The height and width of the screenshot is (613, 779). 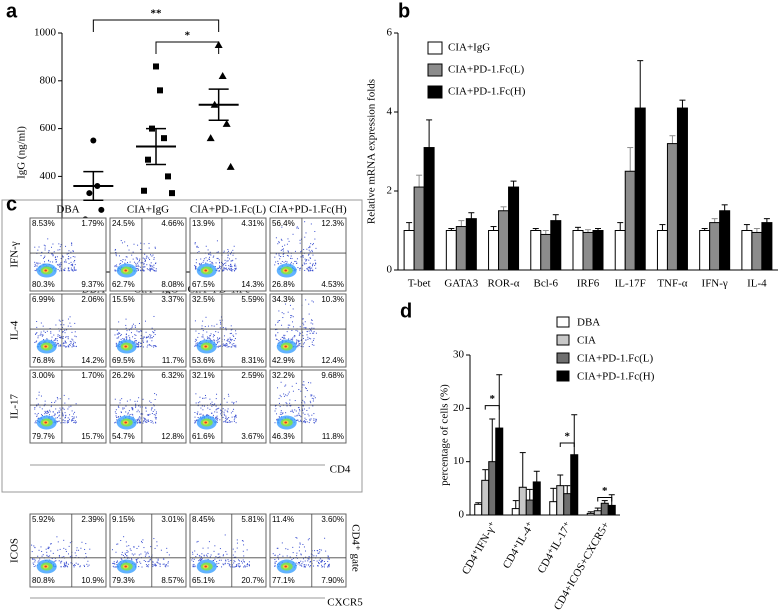 I want to click on quadrant-label: 67.5%, so click(x=203, y=284).